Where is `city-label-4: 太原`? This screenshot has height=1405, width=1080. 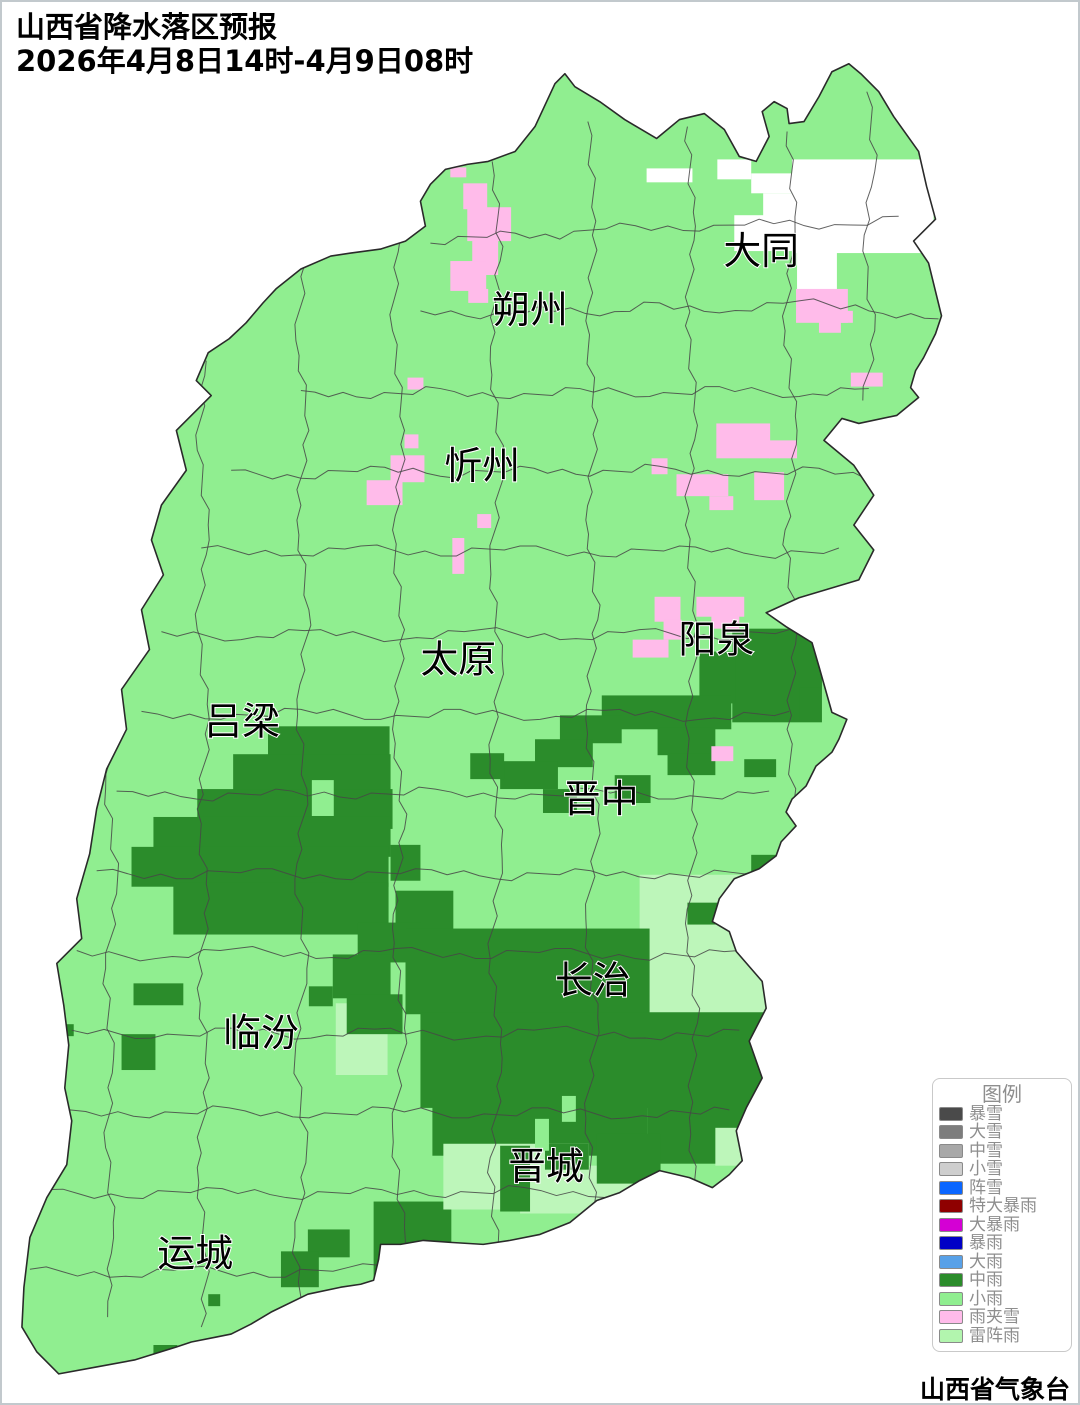
city-label-4: 太原 is located at coordinates (458, 660).